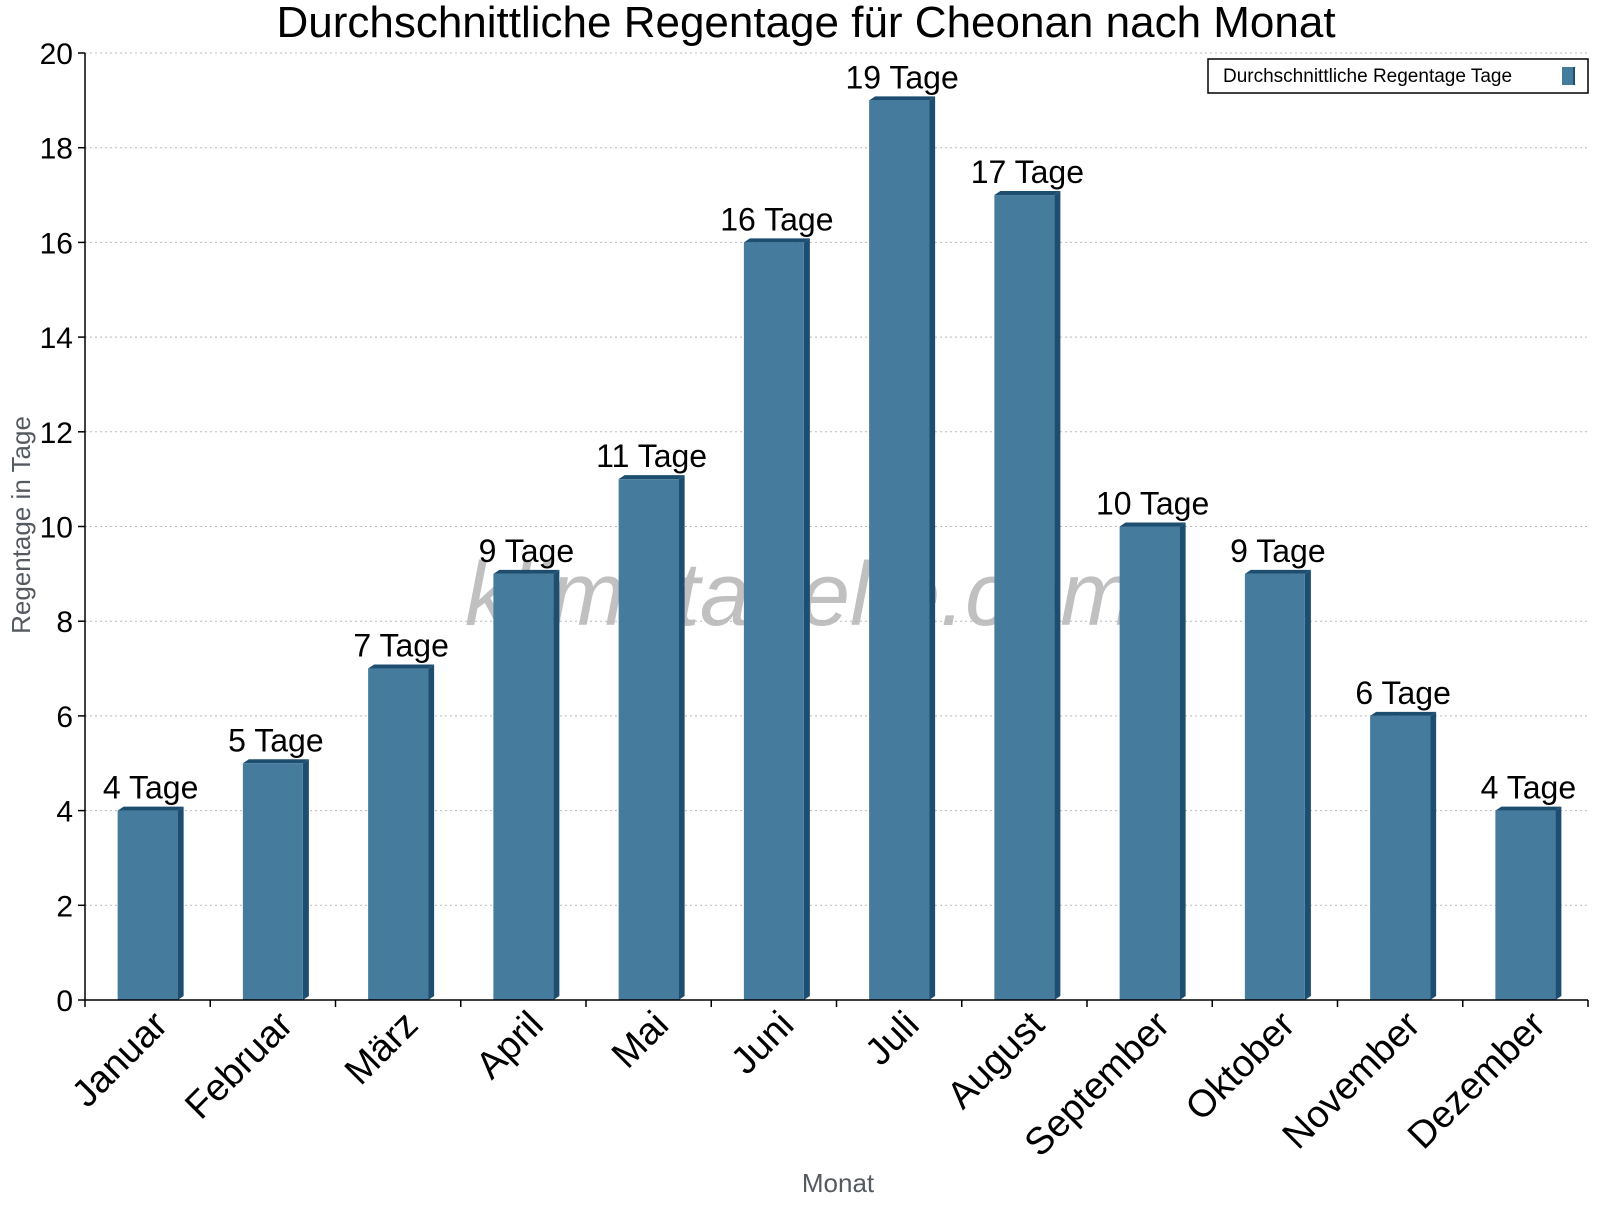  What do you see at coordinates (56, 338) in the screenshot?
I see `y-tick-label: 14` at bounding box center [56, 338].